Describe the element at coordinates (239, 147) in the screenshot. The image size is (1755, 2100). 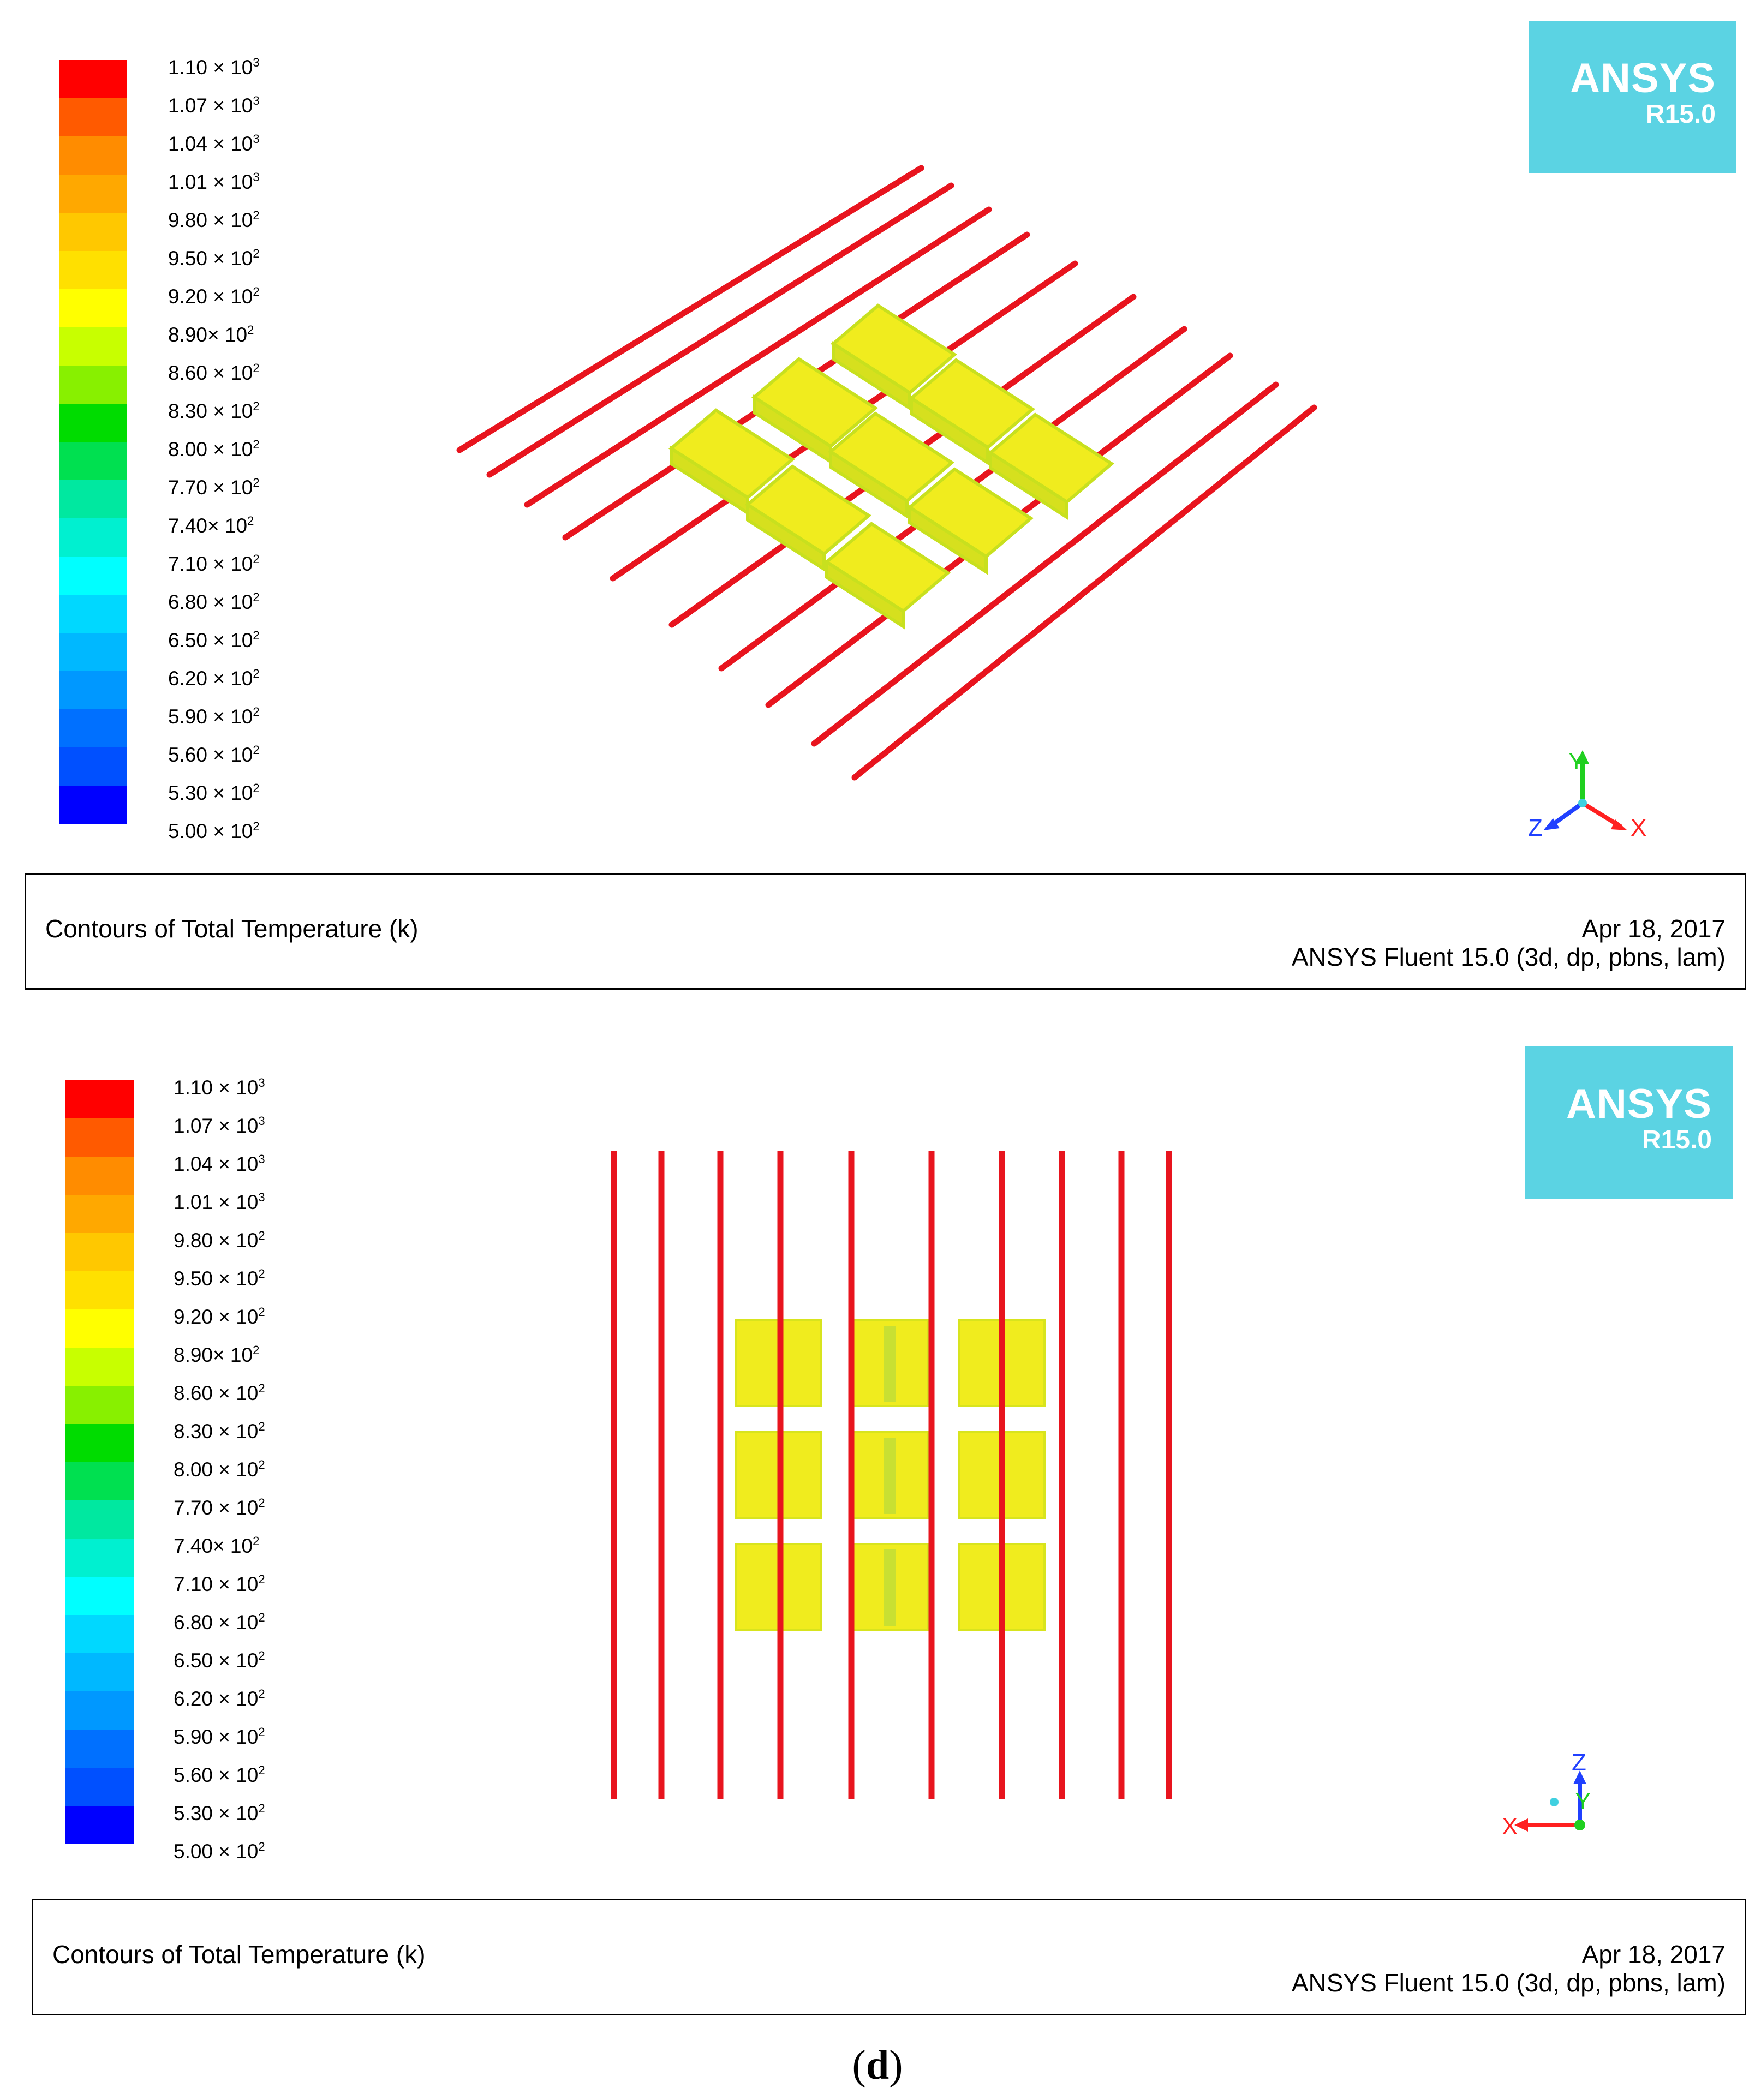
I see `colorbar-label: 1.04 × 10³` at that location.